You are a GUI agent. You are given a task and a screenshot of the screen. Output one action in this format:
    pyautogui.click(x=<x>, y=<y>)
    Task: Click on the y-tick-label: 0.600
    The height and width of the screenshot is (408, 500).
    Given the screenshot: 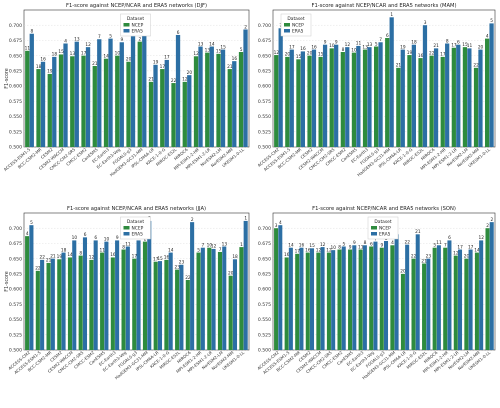 What is the action you would take?
    pyautogui.click(x=15, y=290)
    